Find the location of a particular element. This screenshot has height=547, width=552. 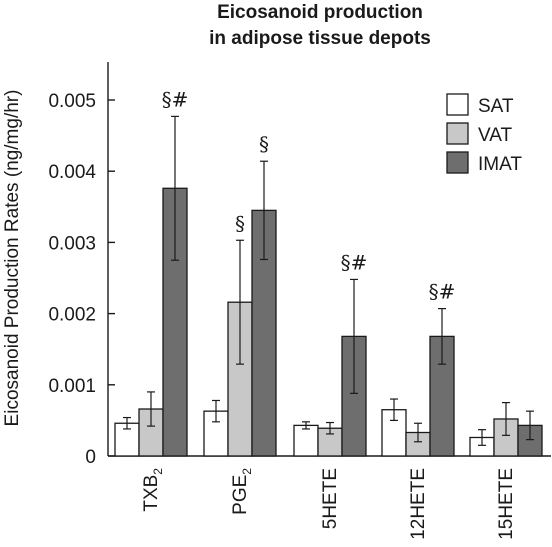

legend: SAT VAT IMAT is located at coordinates (484, 134).